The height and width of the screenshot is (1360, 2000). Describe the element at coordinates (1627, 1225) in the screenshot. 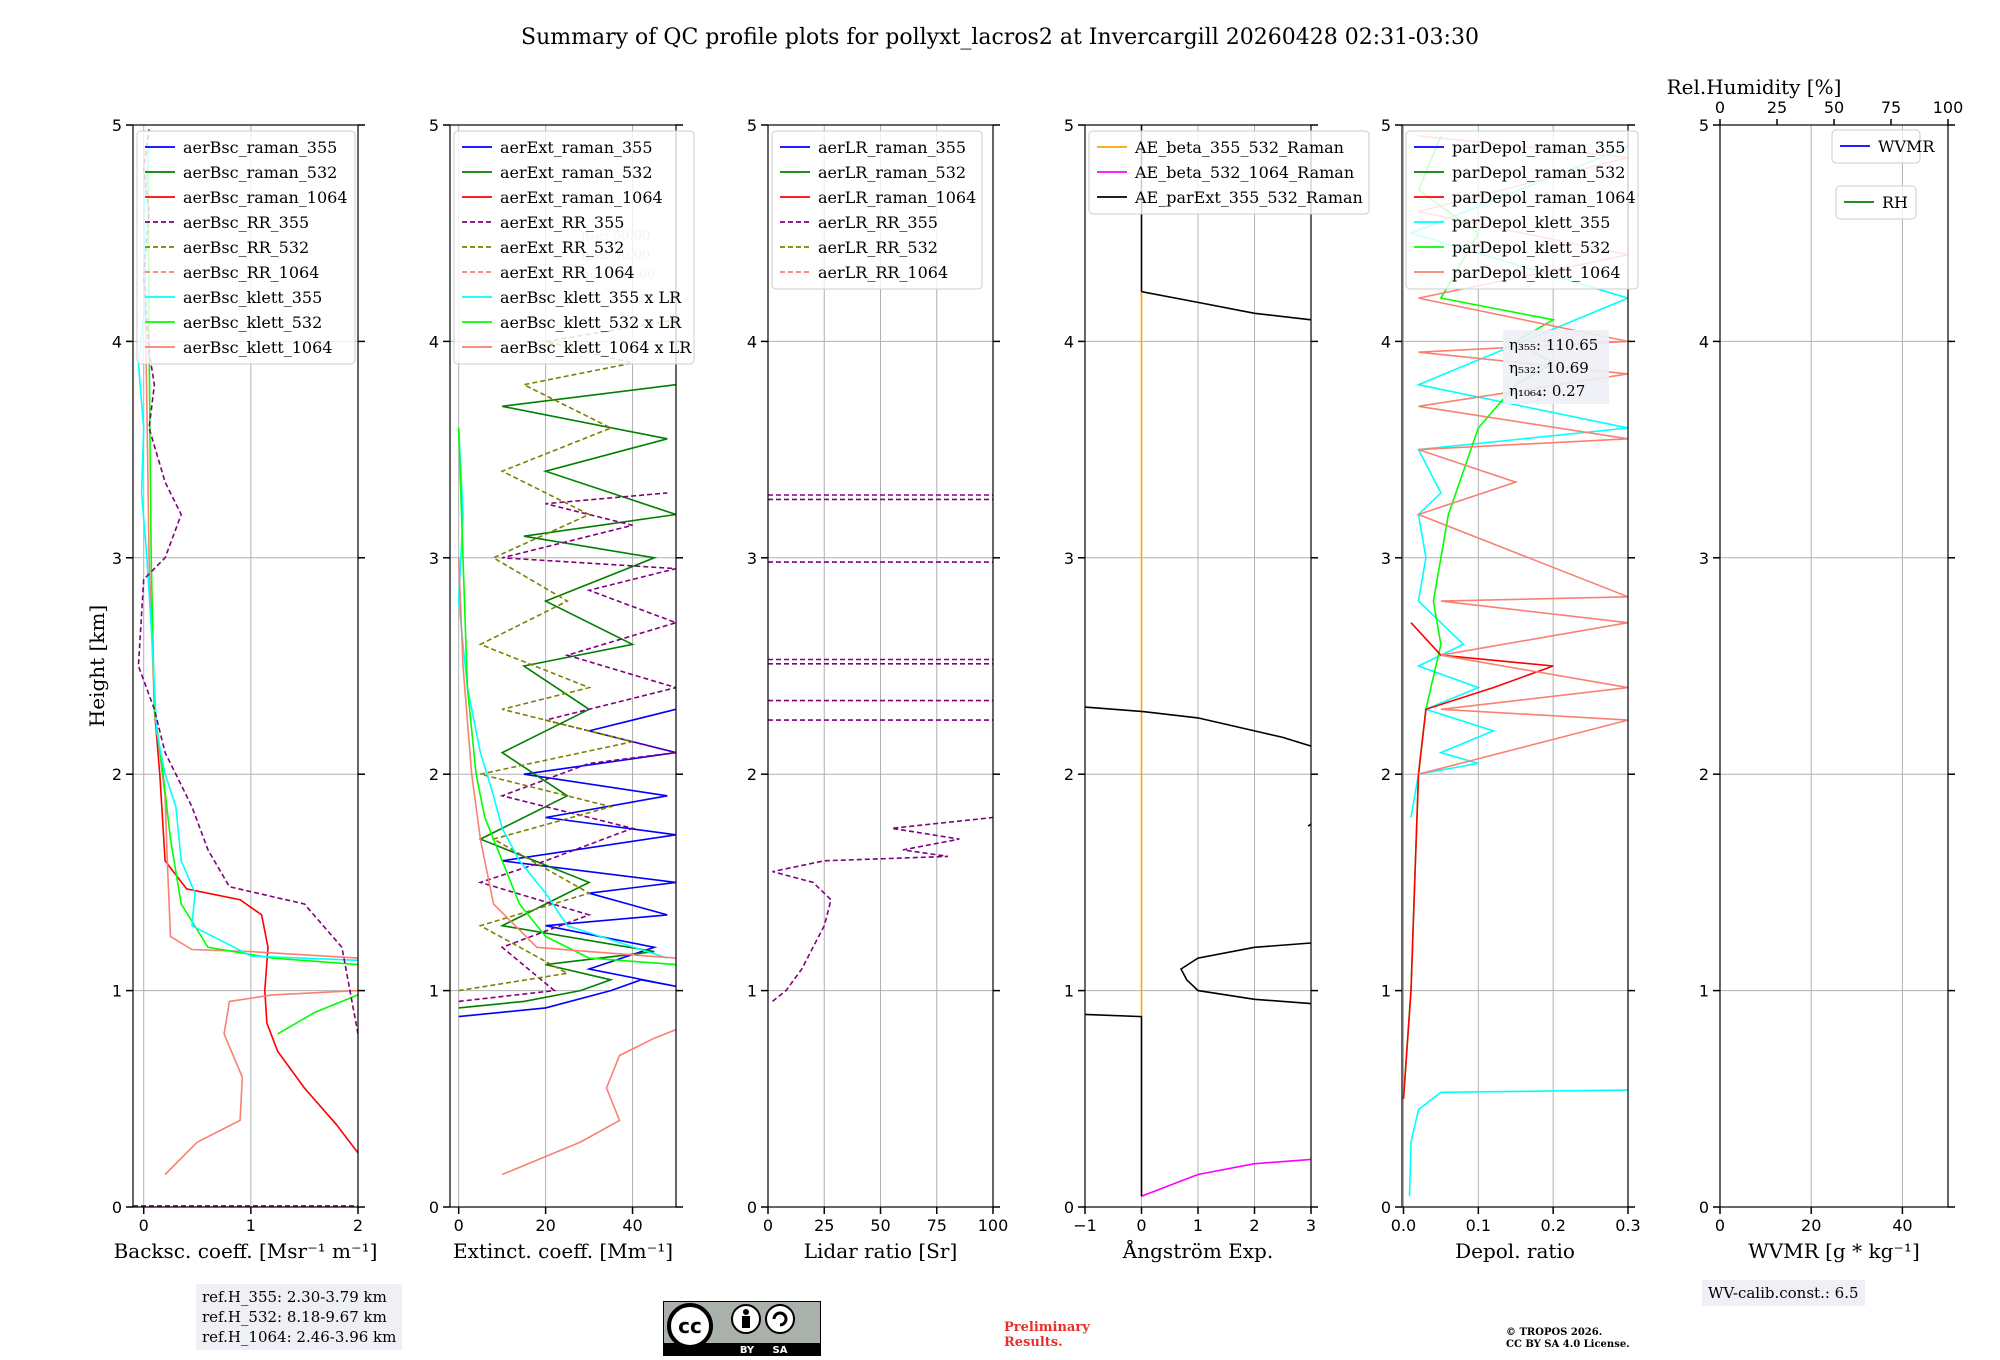

I see `x-tick-label: 0.3` at that location.